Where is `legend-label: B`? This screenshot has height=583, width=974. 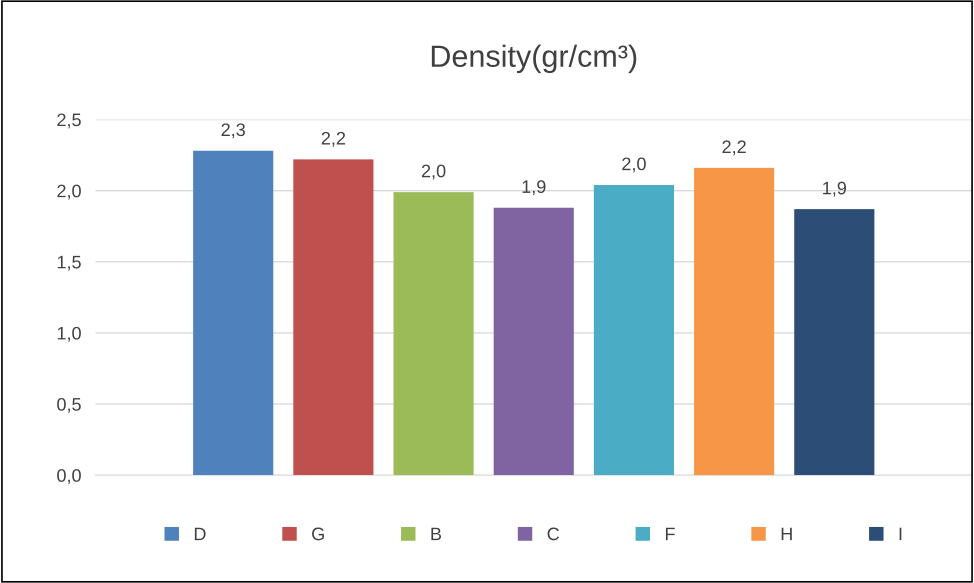
legend-label: B is located at coordinates (436, 534).